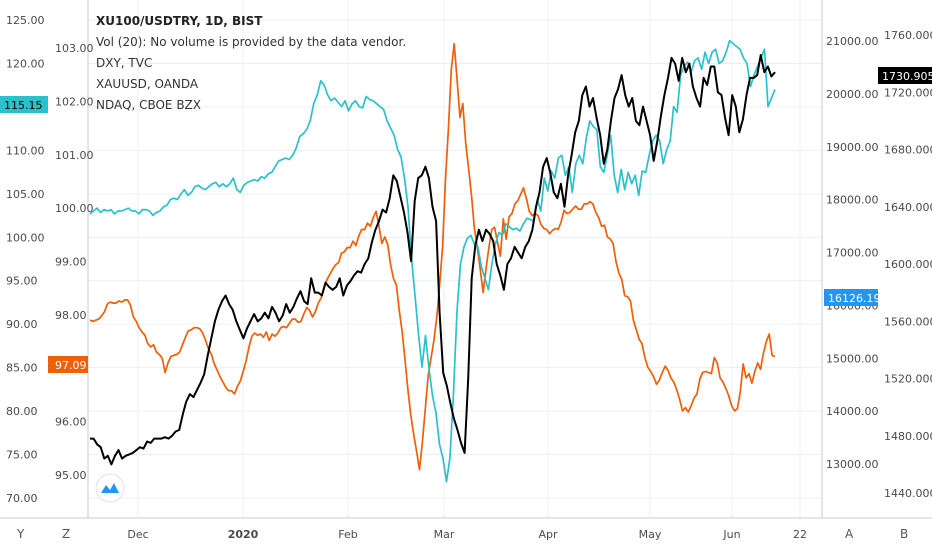 Image resolution: width=932 pixels, height=550 pixels. I want to click on y-tick-label: 1440.000, so click(908, 493).